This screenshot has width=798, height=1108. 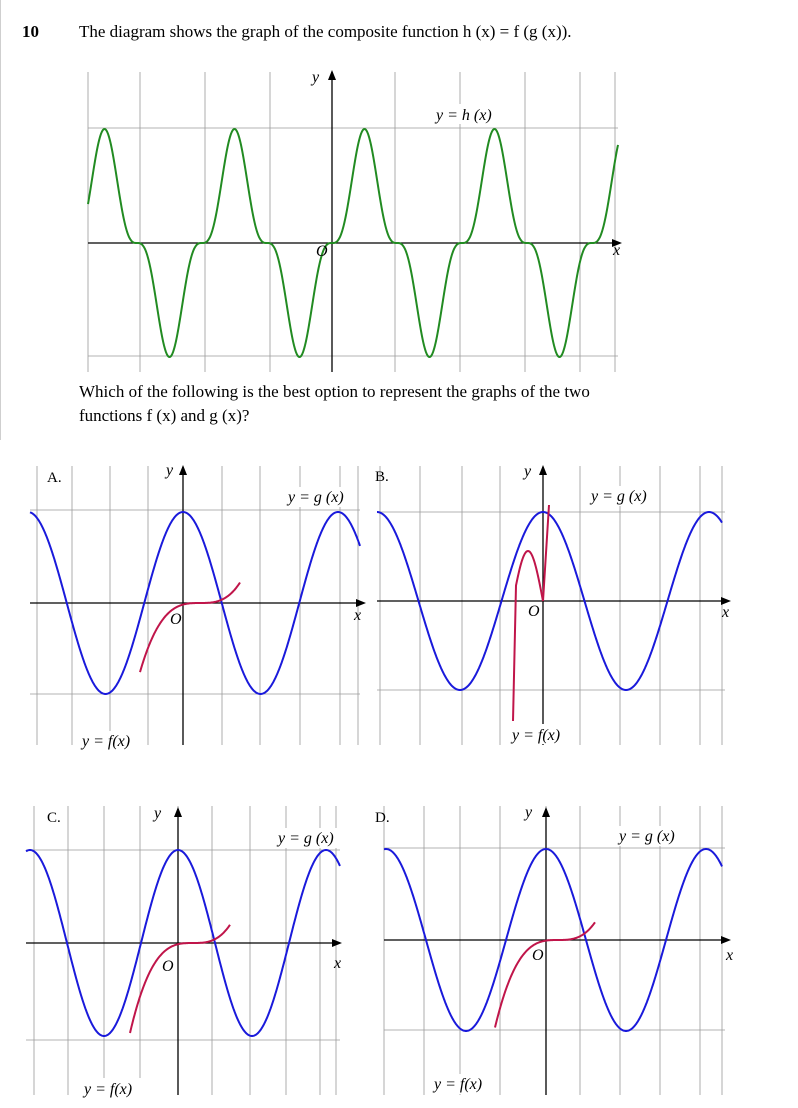 I want to click on option-b-graph: B. y x O y = g (x) y = f(x), so click(x=555, y=603).